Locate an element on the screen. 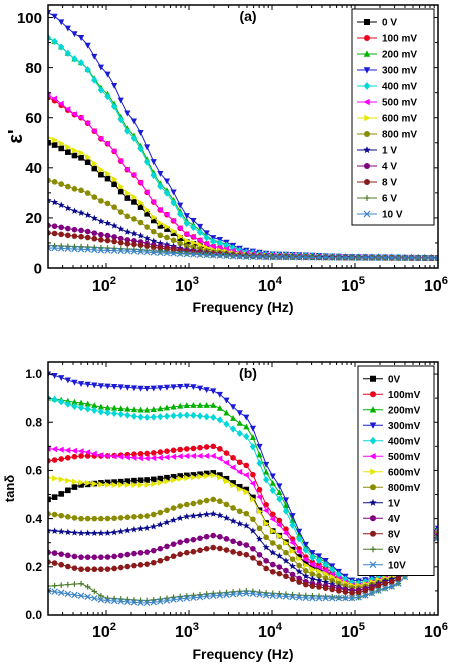 This screenshot has height=671, width=450. legend-entry: 10 V is located at coordinates (380, 215).